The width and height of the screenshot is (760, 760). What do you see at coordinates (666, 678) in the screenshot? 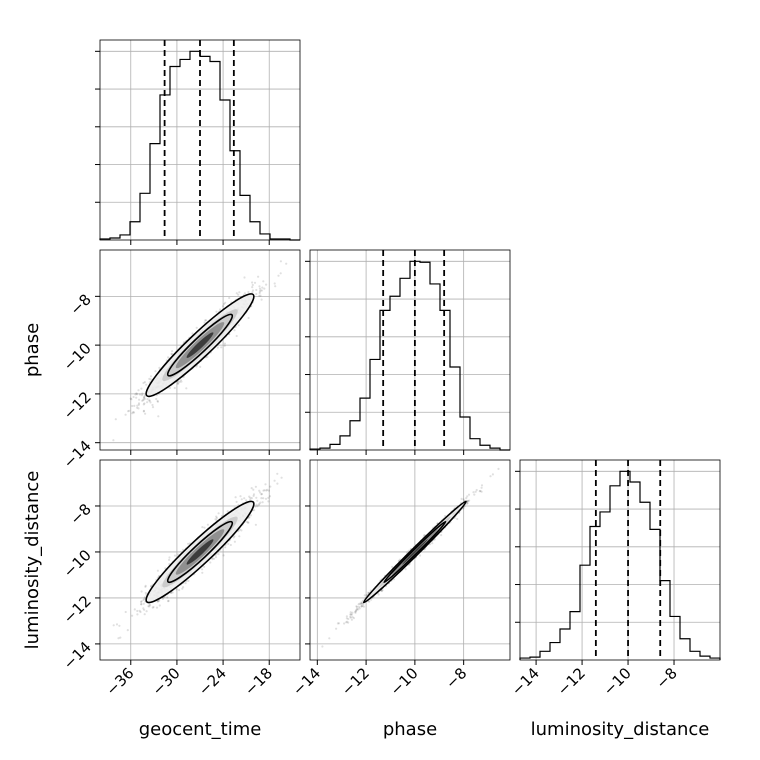
I see `x-tick-label: −8` at bounding box center [666, 678].